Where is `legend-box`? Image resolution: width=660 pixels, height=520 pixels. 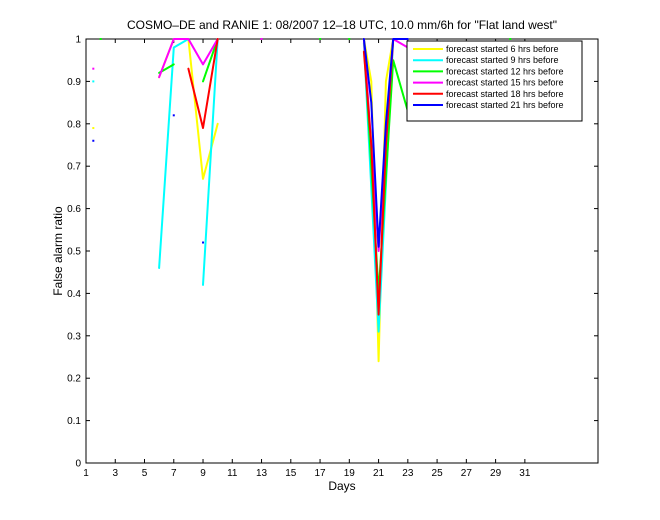 legend-box is located at coordinates (494, 81).